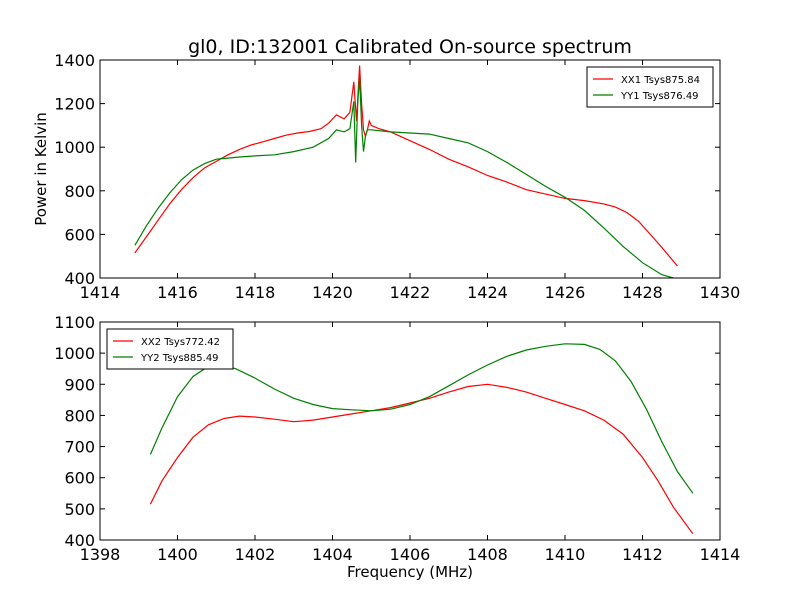 This screenshot has height=600, width=800. Describe the element at coordinates (659, 96) in the screenshot. I see `legend-entry: YY1 Tsys876.49` at that location.